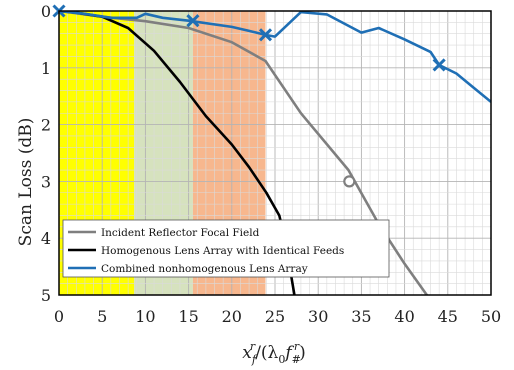 The height and width of the screenshot is (370, 514). I want to click on x-axis-label-f: f, so click(288, 353).